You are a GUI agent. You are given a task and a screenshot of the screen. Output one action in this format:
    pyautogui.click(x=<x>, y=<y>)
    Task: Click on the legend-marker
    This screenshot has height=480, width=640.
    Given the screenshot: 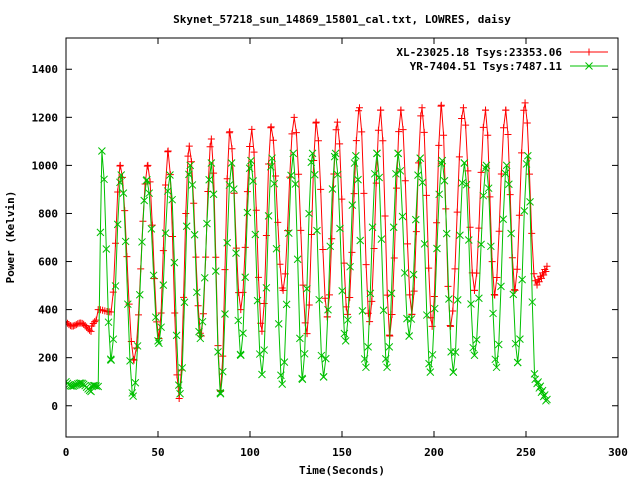 What is the action you would take?
    pyautogui.click(x=589, y=52)
    